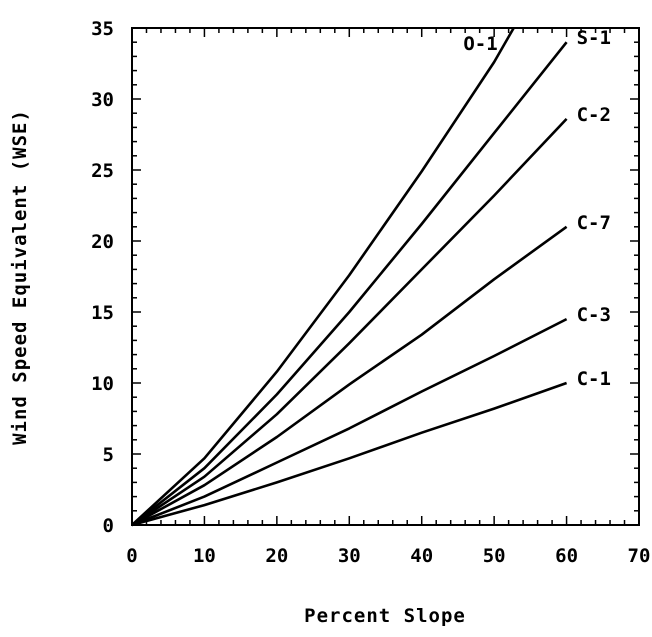 The height and width of the screenshot is (637, 652). Describe the element at coordinates (566, 556) in the screenshot. I see `x-tick-label: 60` at that location.